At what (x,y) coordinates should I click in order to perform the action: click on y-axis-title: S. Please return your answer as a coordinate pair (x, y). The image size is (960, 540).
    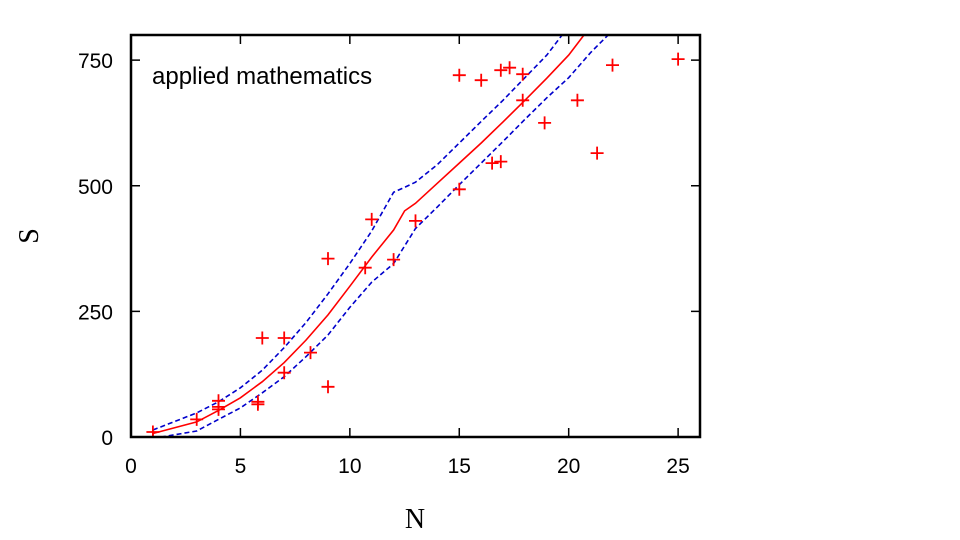
    Looking at the image, I should click on (29, 236).